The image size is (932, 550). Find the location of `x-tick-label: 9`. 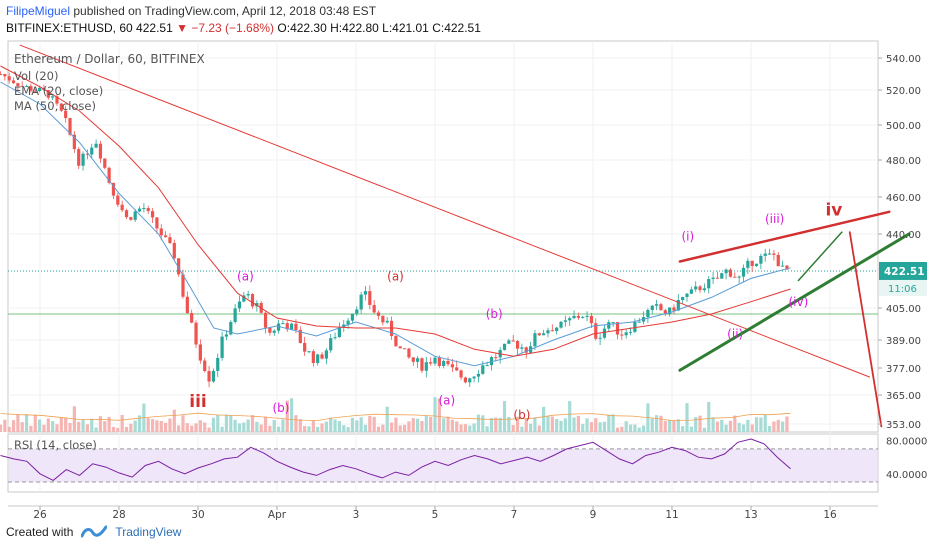

x-tick-label: 9 is located at coordinates (593, 515).